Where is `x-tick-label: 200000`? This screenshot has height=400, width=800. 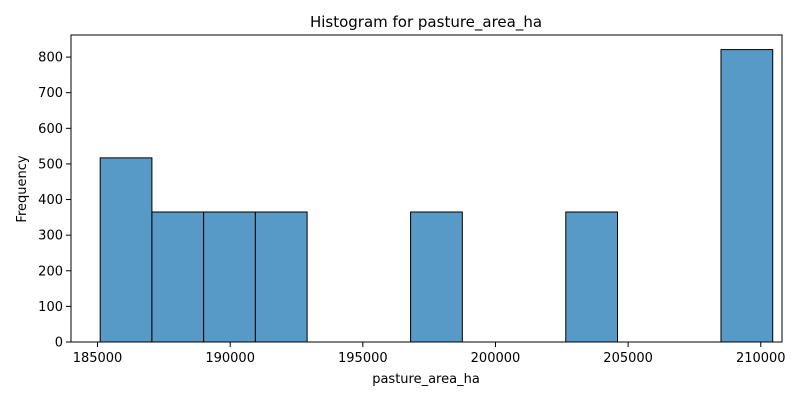 x-tick-label: 200000 is located at coordinates (496, 358).